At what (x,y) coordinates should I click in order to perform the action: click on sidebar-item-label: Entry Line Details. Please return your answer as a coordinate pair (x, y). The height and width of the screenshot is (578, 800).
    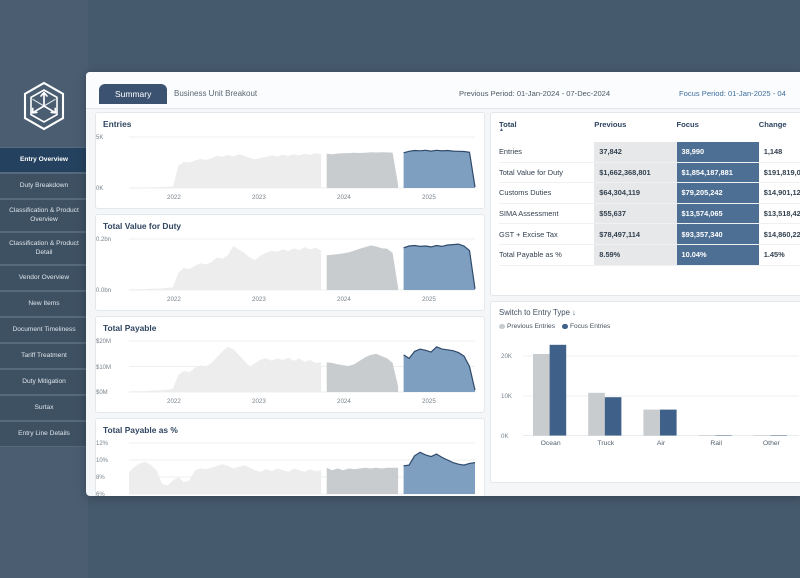
    Looking at the image, I should click on (44, 433).